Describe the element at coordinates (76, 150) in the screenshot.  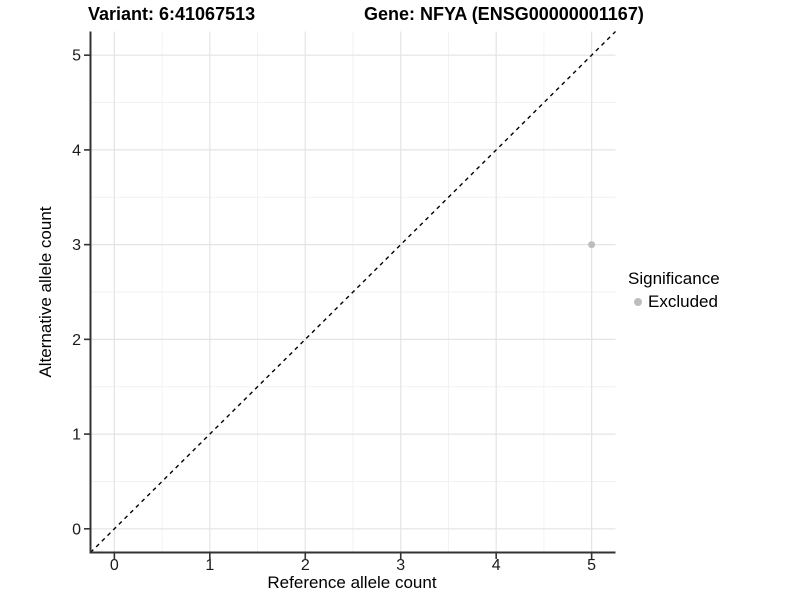
I see `y-tick-label: 4` at that location.